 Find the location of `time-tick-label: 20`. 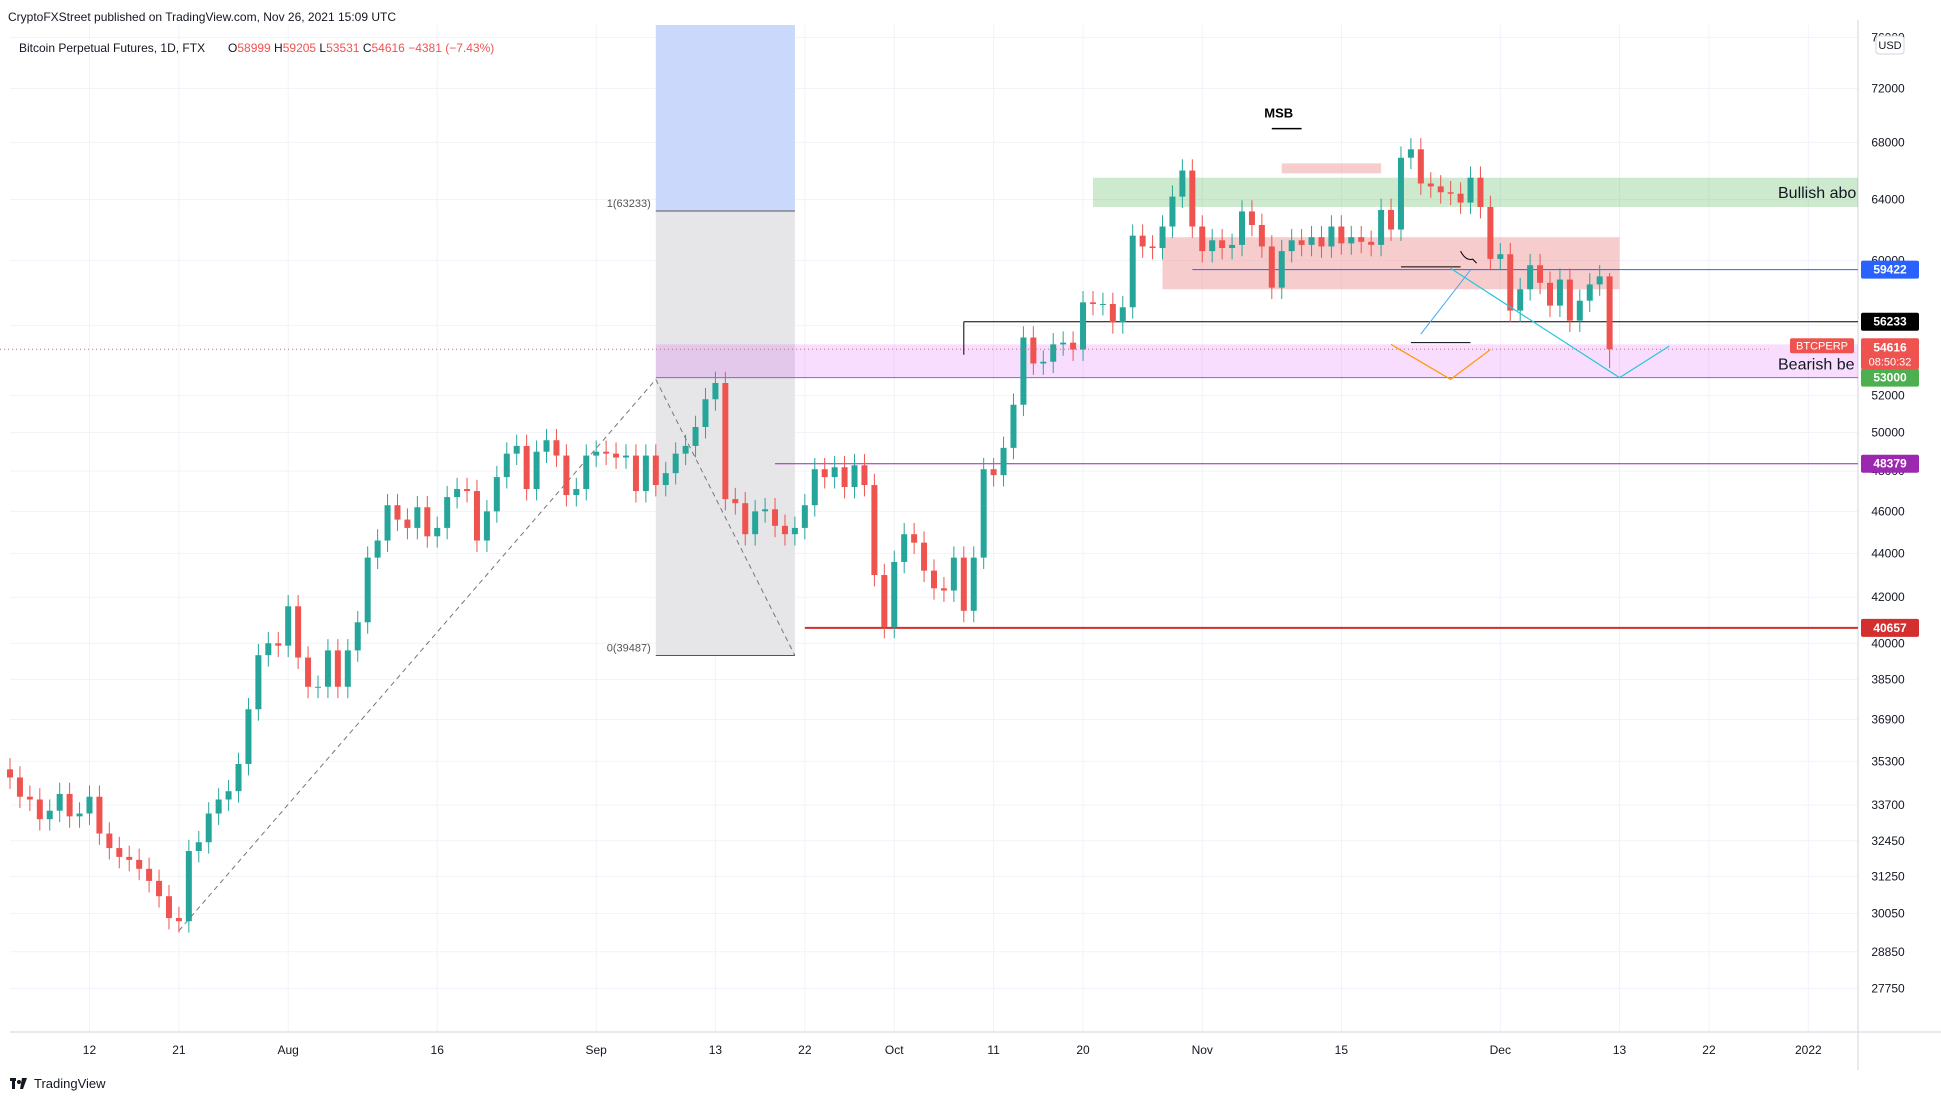

time-tick-label: 20 is located at coordinates (1083, 1050).